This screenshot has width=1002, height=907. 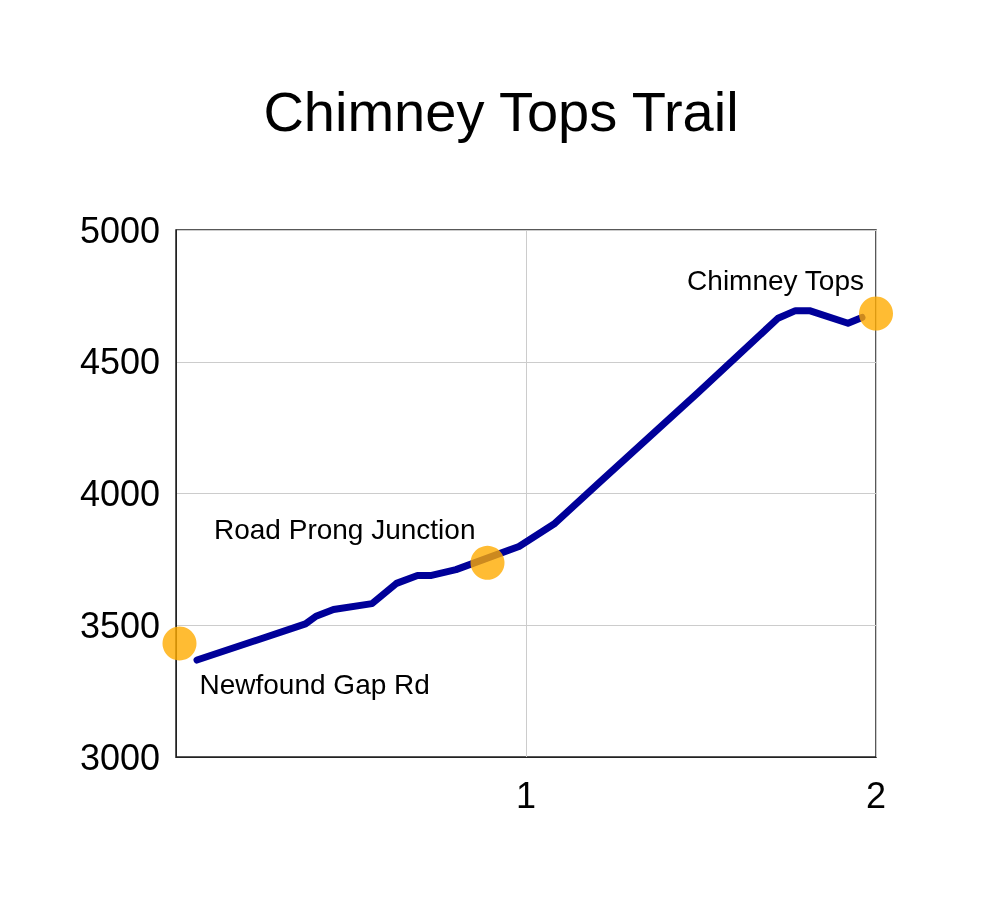 What do you see at coordinates (344, 530) in the screenshot?
I see `annotation: Road Prong Junction` at bounding box center [344, 530].